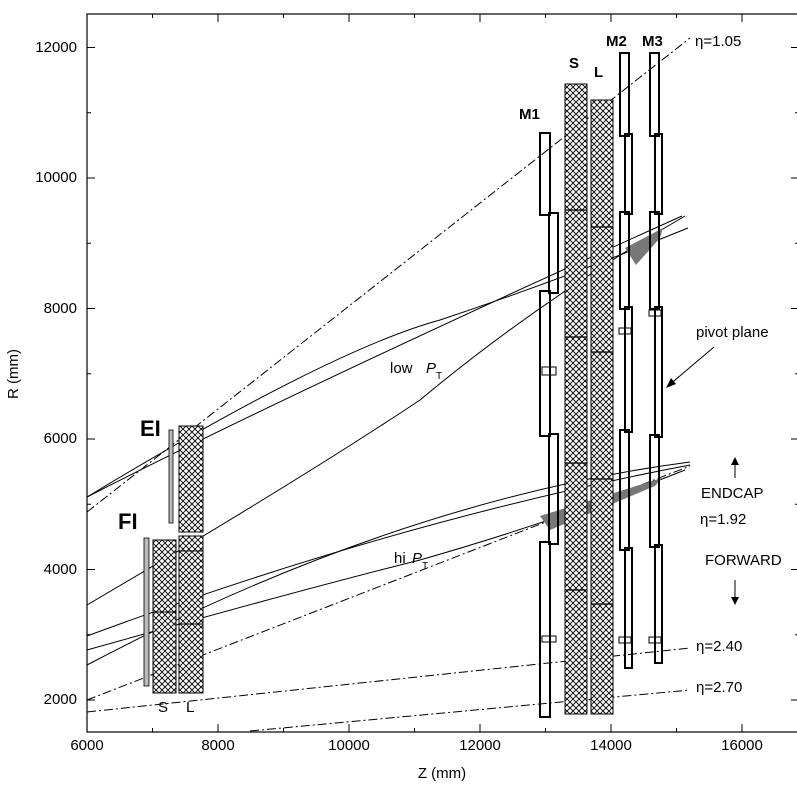 This screenshot has width=797, height=790. What do you see at coordinates (171, 476) in the screenshot?
I see `ei-thin-chamber` at bounding box center [171, 476].